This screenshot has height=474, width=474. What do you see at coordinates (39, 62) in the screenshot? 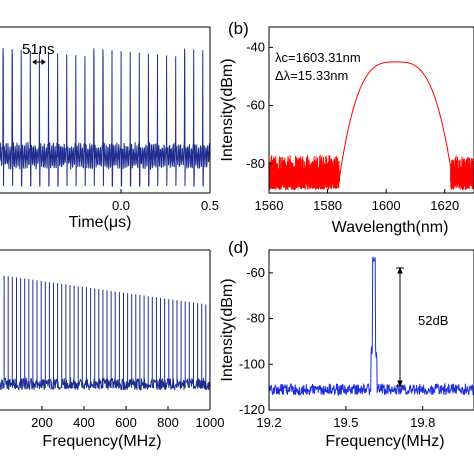
I see `period-marker` at bounding box center [39, 62].